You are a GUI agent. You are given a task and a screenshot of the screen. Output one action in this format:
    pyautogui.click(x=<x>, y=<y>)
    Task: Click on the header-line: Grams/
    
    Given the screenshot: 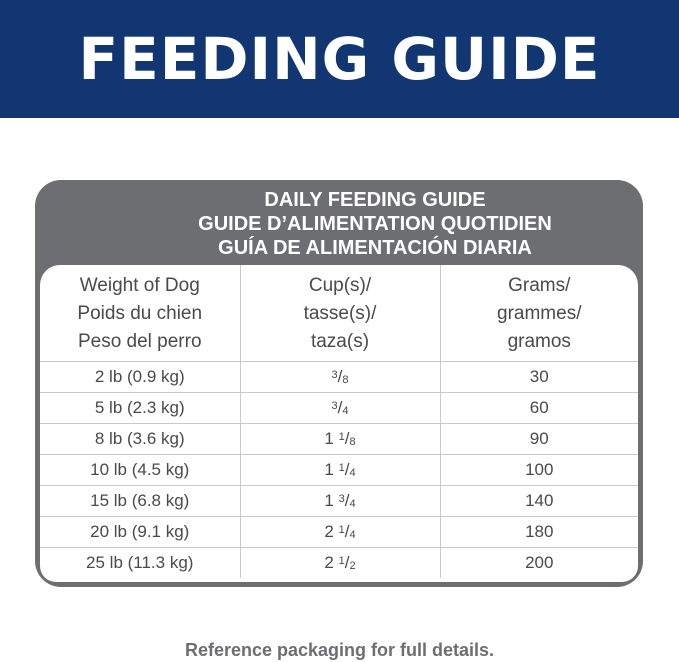 What is the action you would take?
    pyautogui.click(x=539, y=285)
    